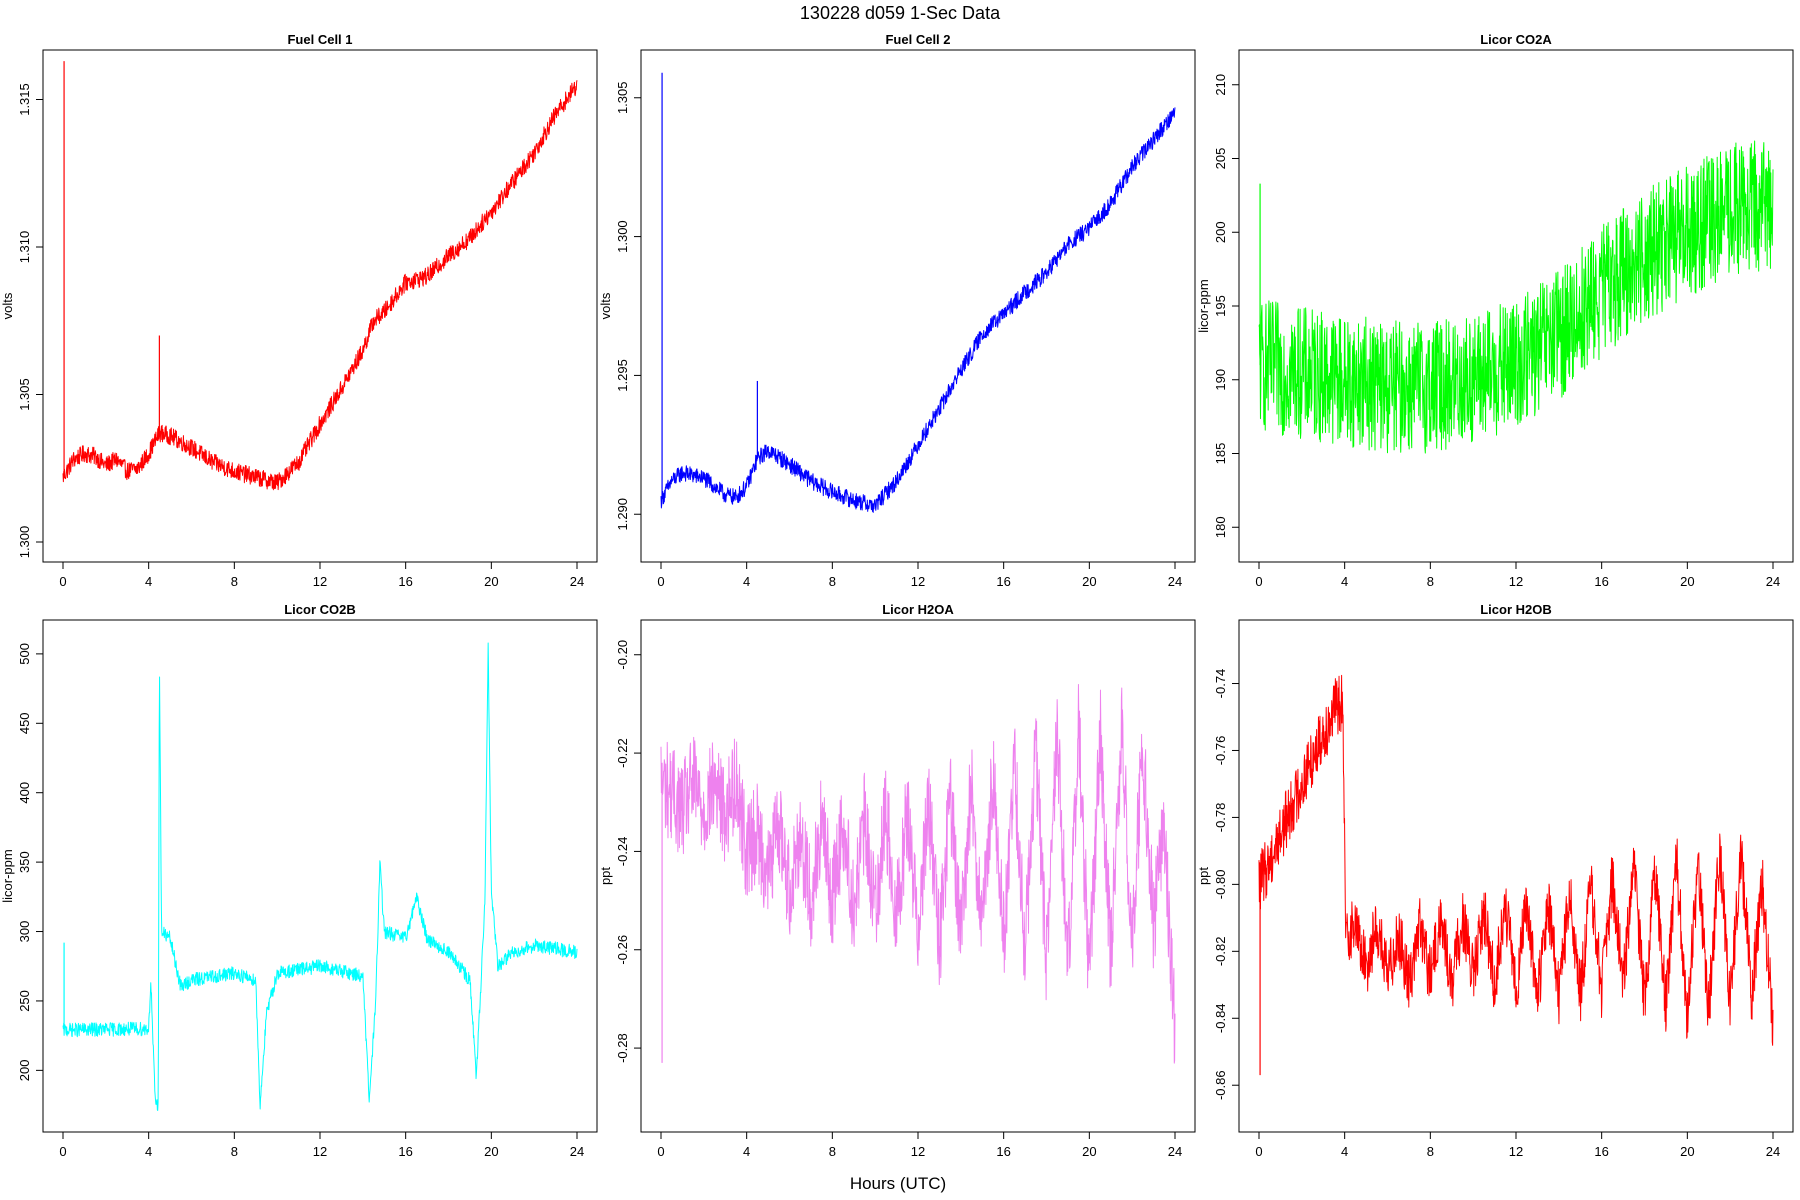 Image resolution: width=1800 pixels, height=1200 pixels. I want to click on panel-title: Fuel Cell 1, so click(319, 39).